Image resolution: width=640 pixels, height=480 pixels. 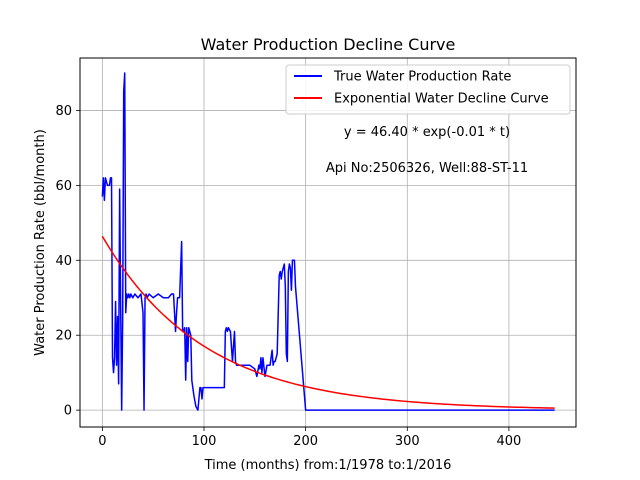 What do you see at coordinates (63, 186) in the screenshot?
I see `y-tick-label: 60` at bounding box center [63, 186].